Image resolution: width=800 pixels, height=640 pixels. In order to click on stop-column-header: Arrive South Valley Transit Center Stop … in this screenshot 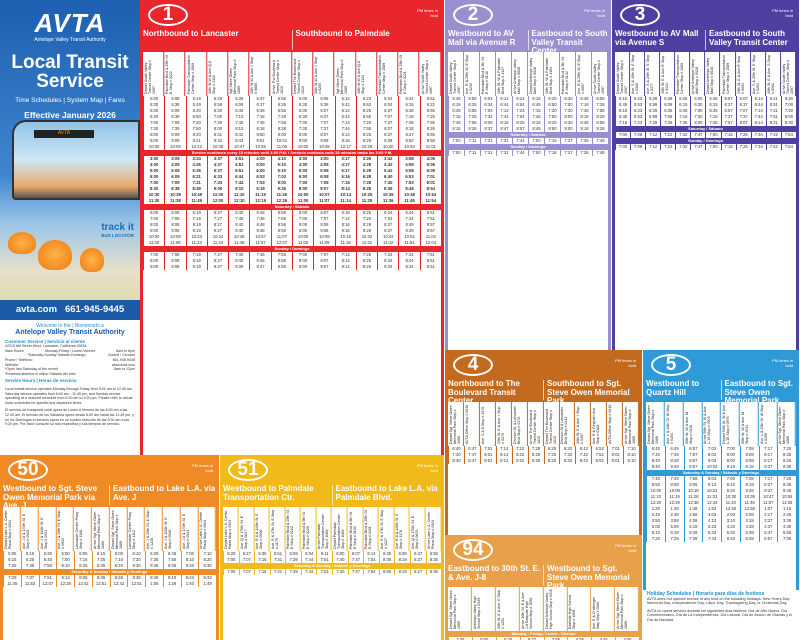, I will do `click(600, 74)`.